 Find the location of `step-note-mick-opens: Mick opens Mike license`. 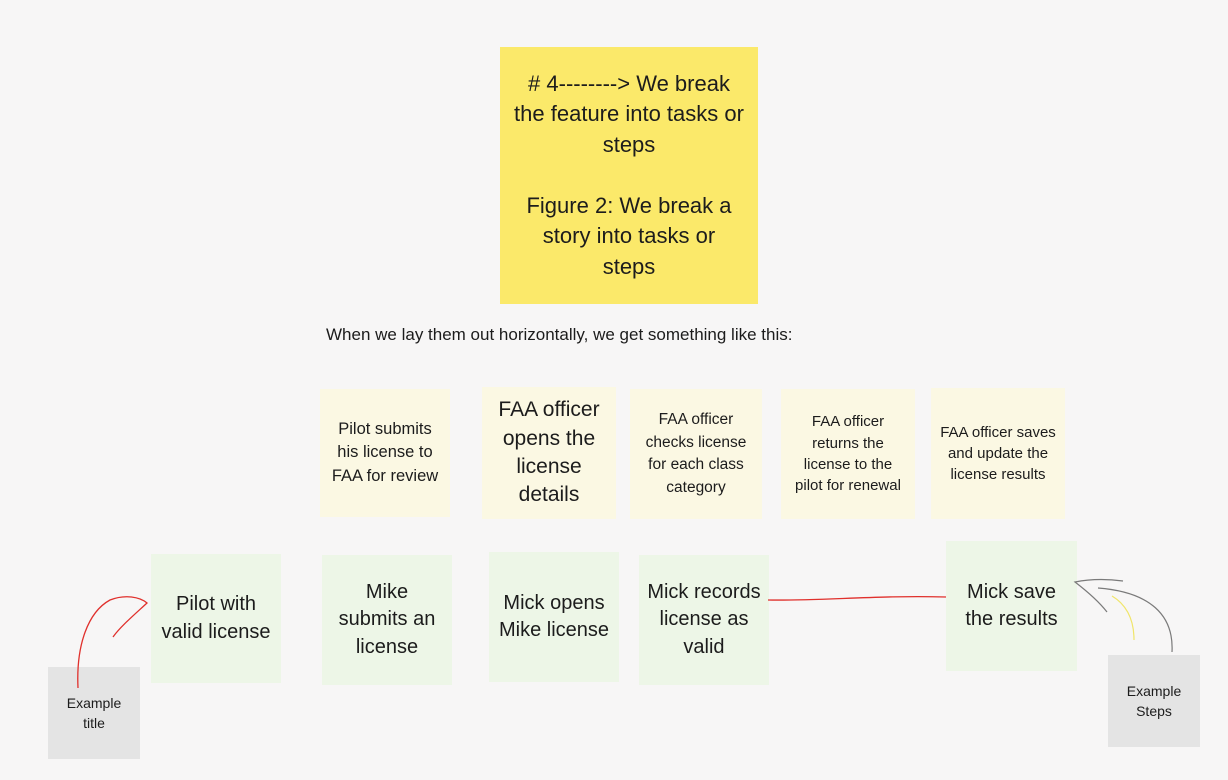

step-note-mick-opens: Mick opens Mike license is located at coordinates (554, 617).